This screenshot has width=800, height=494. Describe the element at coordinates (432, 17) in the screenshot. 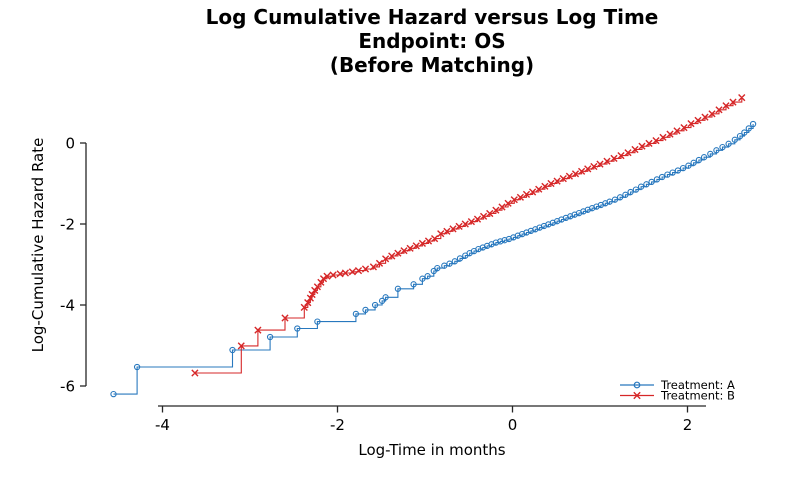

I see `chart-title-line1: Log Cumulative Hazard versus Log Time` at that location.